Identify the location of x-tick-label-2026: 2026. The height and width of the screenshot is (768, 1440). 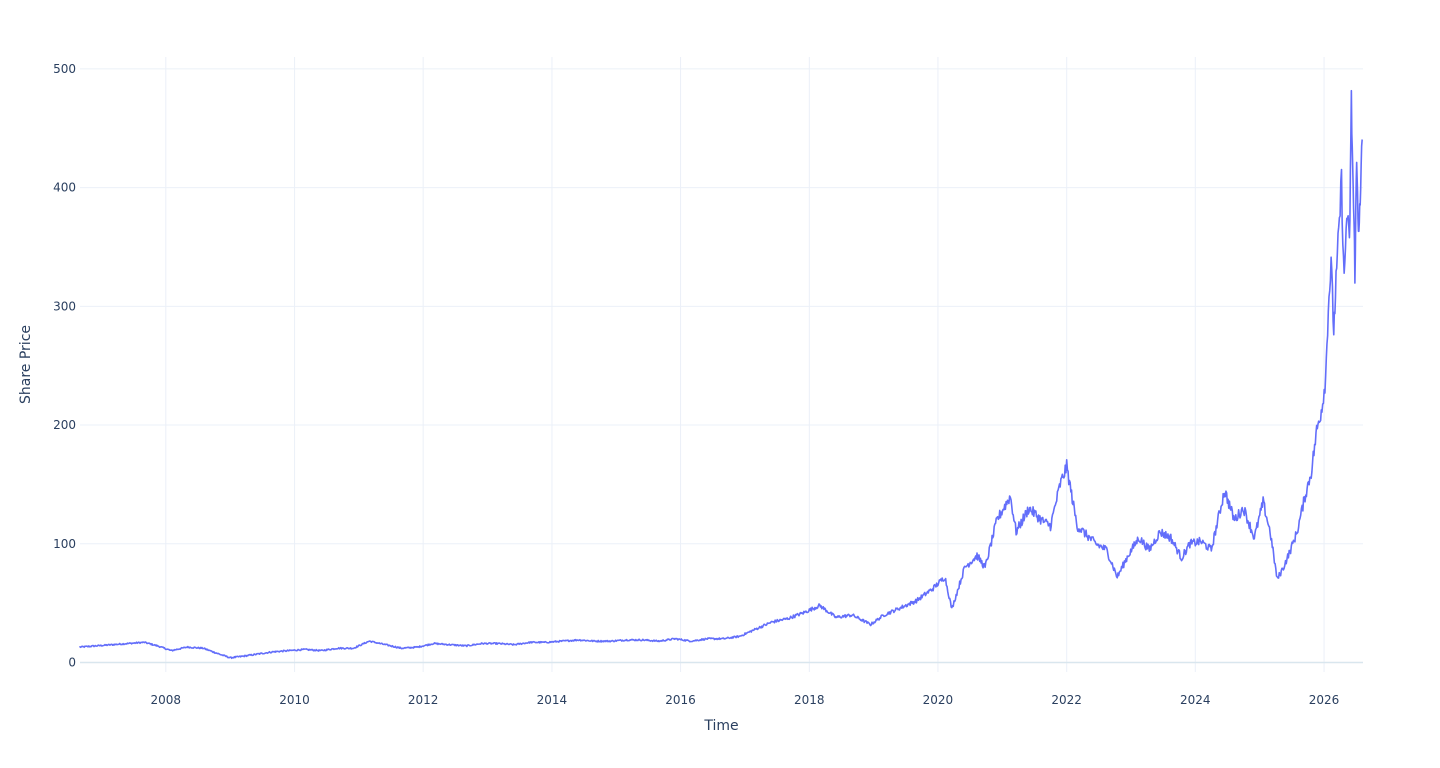
(1324, 700).